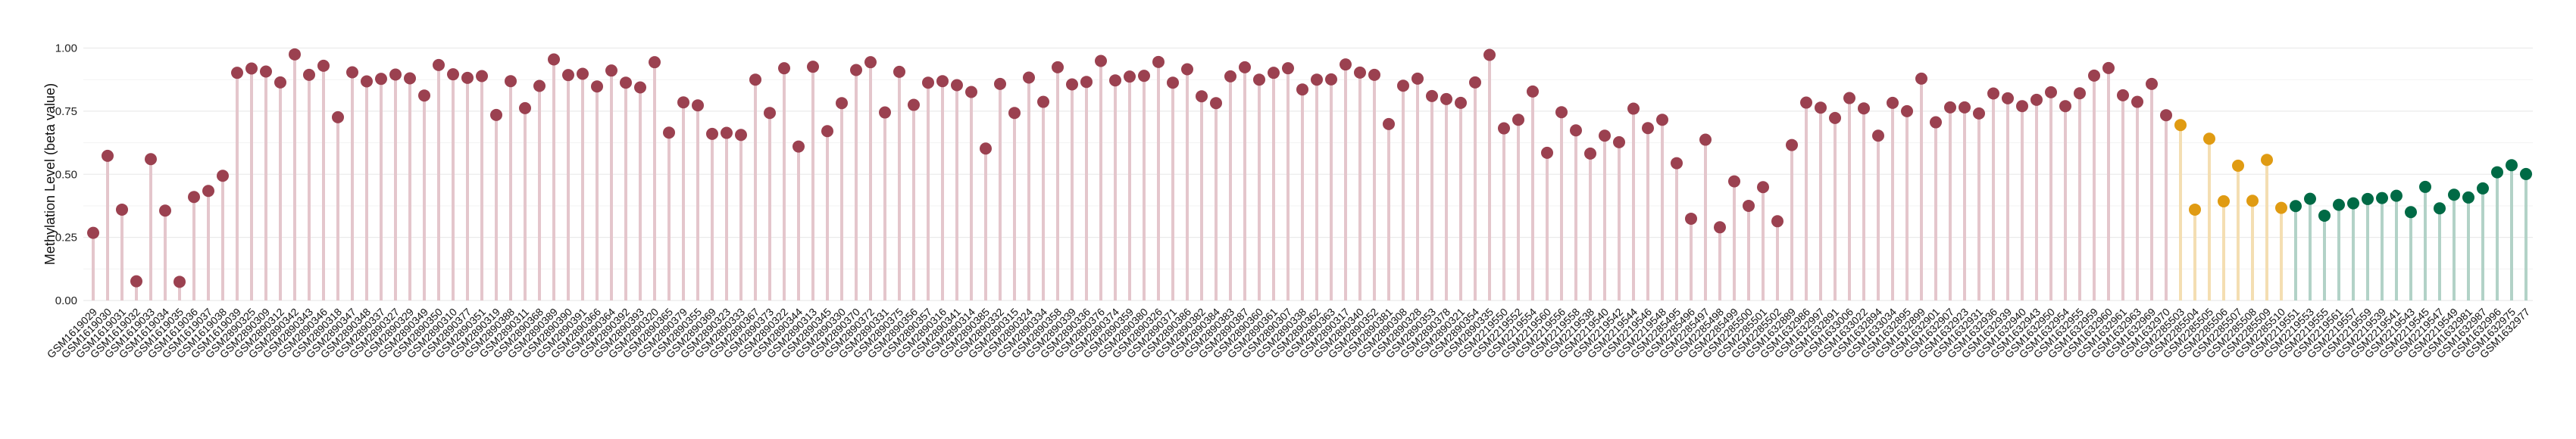 The image size is (2576, 439). What do you see at coordinates (50, 174) in the screenshot?
I see `y-axis-title: Methylation Level (beta value)` at bounding box center [50, 174].